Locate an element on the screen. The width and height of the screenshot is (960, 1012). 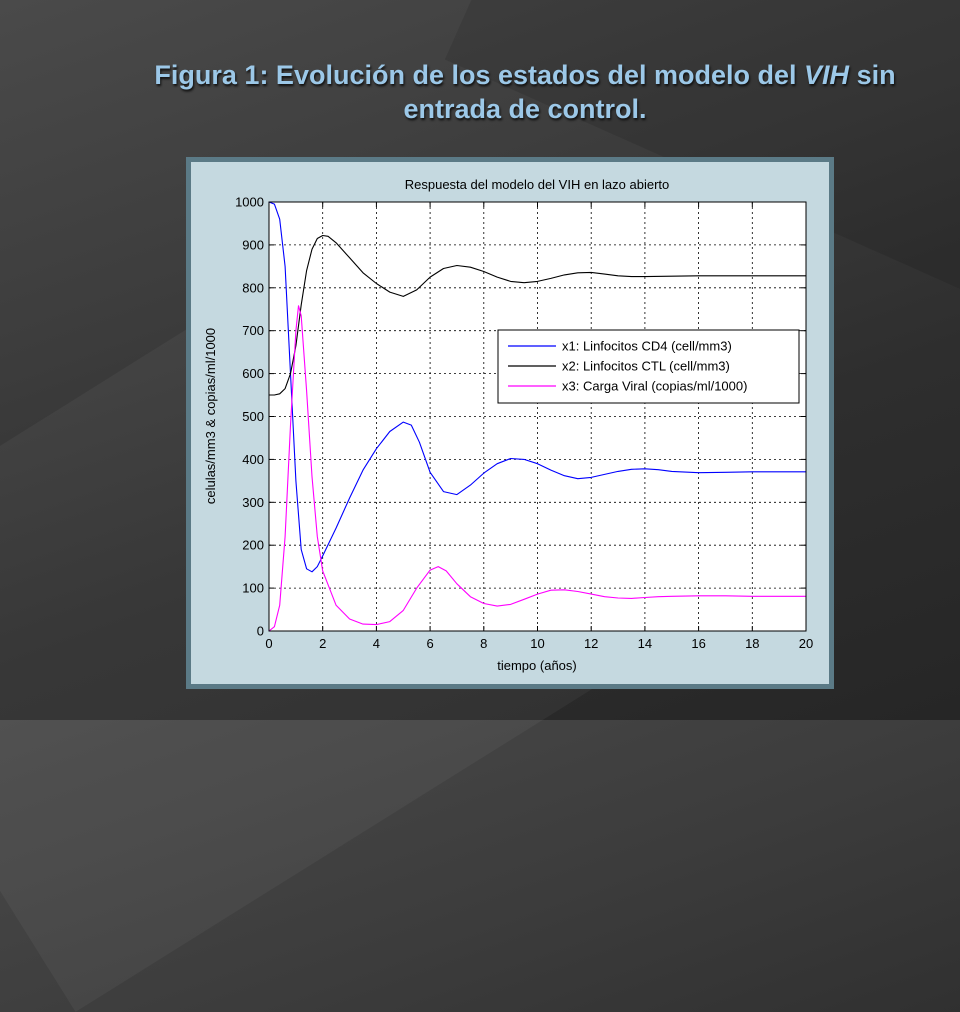
y-tick-label: 600 is located at coordinates (253, 373).